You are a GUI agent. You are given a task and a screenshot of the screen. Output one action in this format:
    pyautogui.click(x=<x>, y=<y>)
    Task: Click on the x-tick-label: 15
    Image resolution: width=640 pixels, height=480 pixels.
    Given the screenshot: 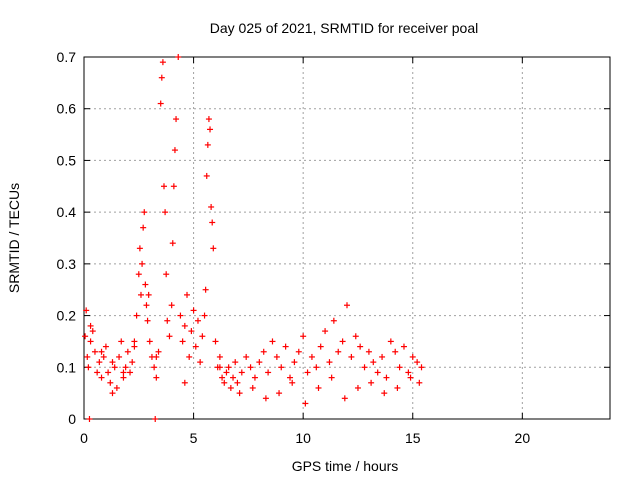 What is the action you would take?
    pyautogui.click(x=413, y=438)
    